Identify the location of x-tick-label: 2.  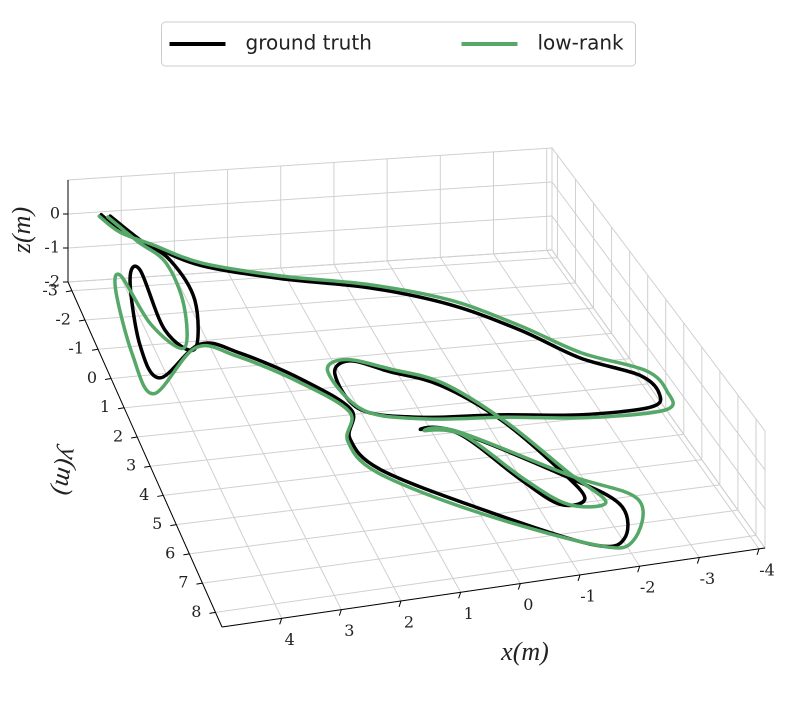
(409, 621).